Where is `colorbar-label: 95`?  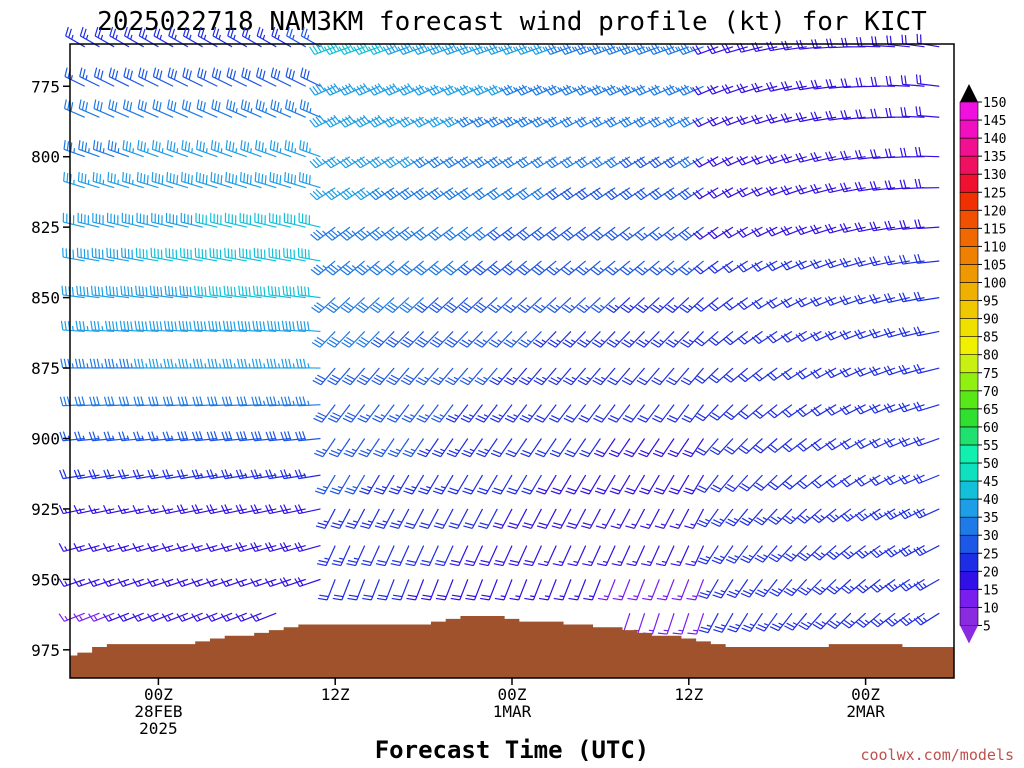
colorbar-label: 95 is located at coordinates (991, 302).